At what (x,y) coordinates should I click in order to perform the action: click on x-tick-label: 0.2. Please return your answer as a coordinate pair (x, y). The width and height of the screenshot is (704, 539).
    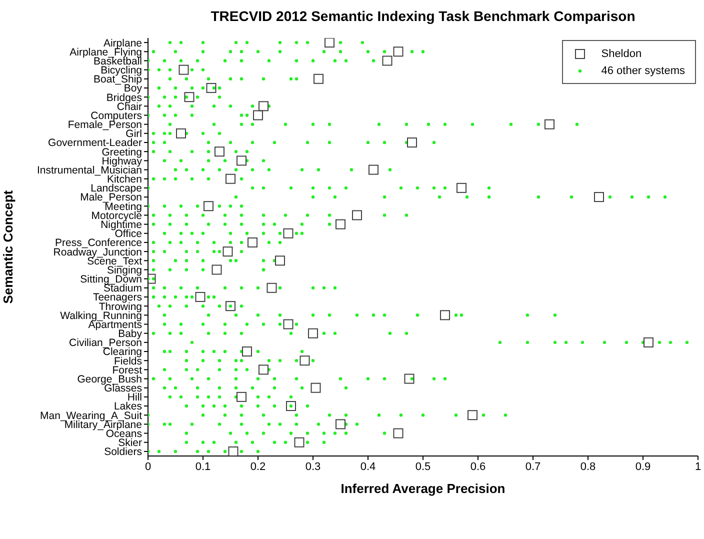
    Looking at the image, I should click on (258, 466).